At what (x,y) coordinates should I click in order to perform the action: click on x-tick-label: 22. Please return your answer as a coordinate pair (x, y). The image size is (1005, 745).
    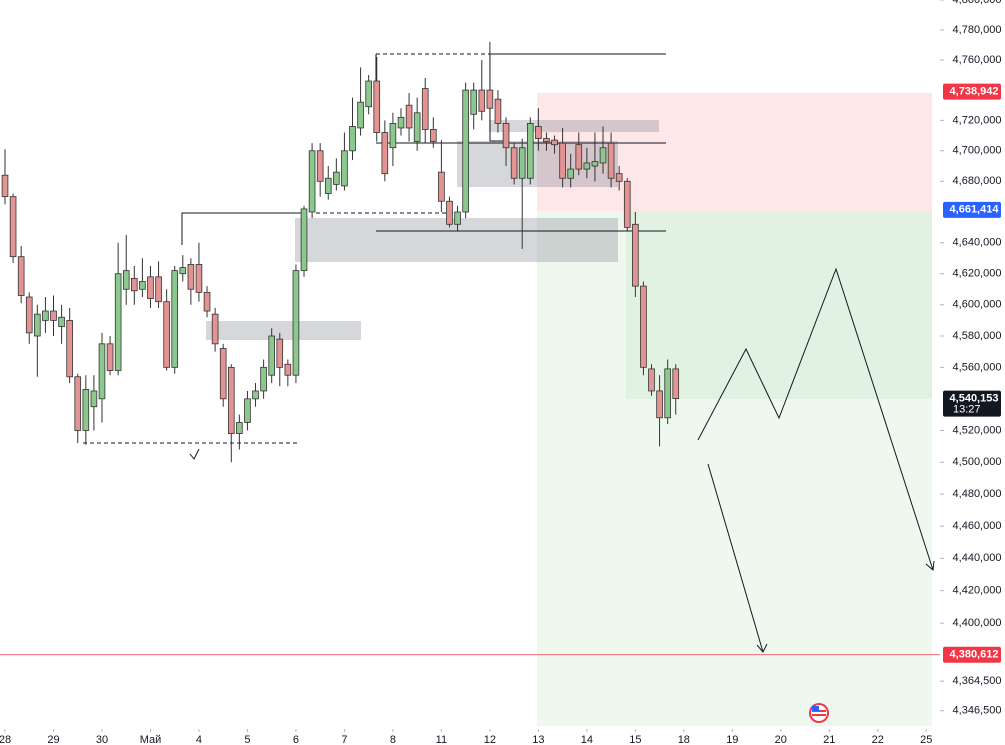
    Looking at the image, I should click on (878, 739).